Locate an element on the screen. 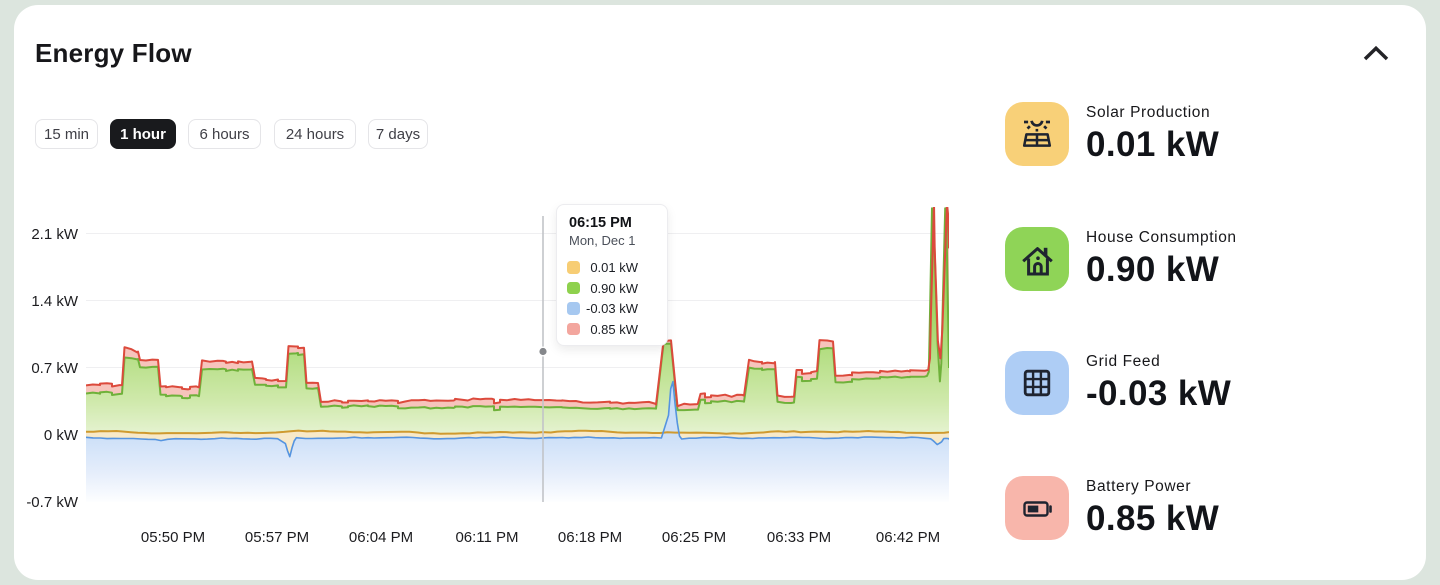 The width and height of the screenshot is (1440, 585). svg-text: -0.7 kW is located at coordinates (52, 502).